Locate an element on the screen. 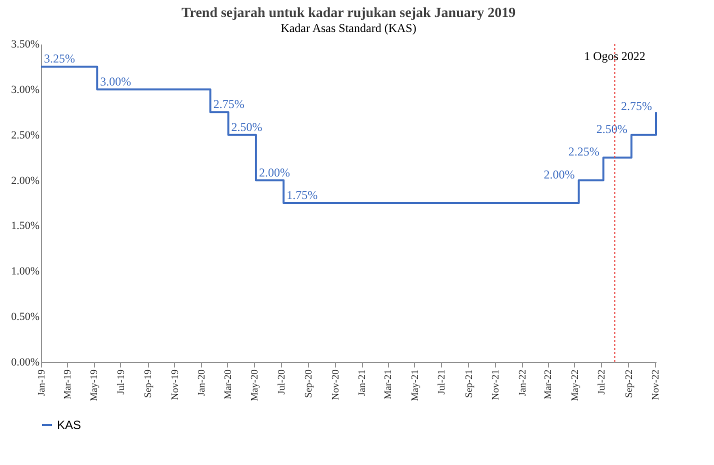  y-tick-label: 0.50% is located at coordinates (25, 317).